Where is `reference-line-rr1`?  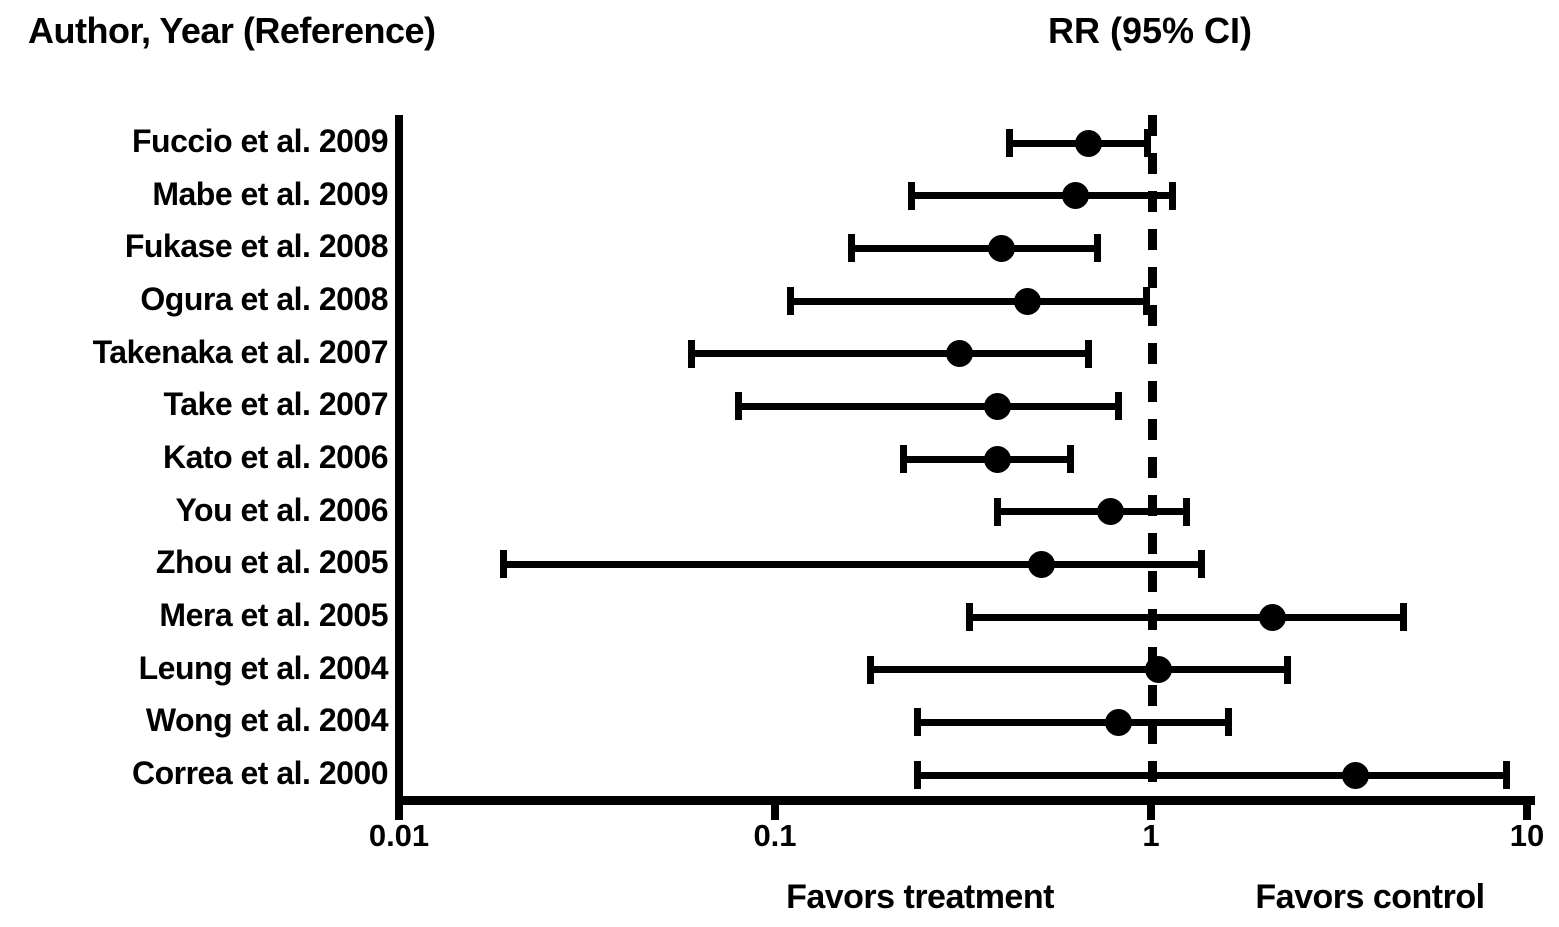 reference-line-rr1 is located at coordinates (1152, 455).